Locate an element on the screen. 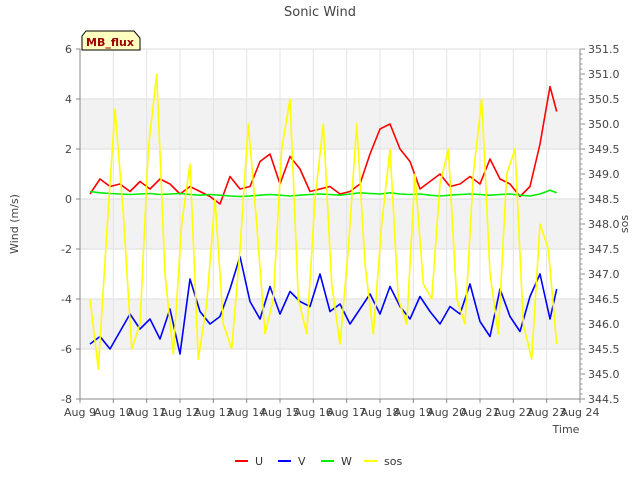 The width and height of the screenshot is (640, 484). y2-tick-label: 350.0 is located at coordinates (604, 124).